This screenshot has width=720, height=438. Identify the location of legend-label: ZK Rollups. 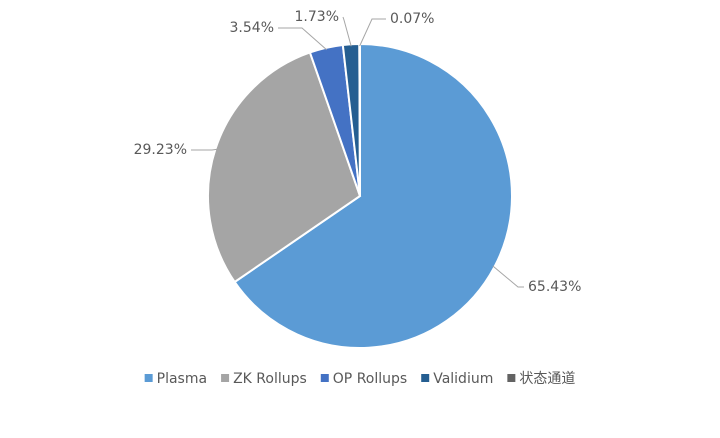
(270, 379).